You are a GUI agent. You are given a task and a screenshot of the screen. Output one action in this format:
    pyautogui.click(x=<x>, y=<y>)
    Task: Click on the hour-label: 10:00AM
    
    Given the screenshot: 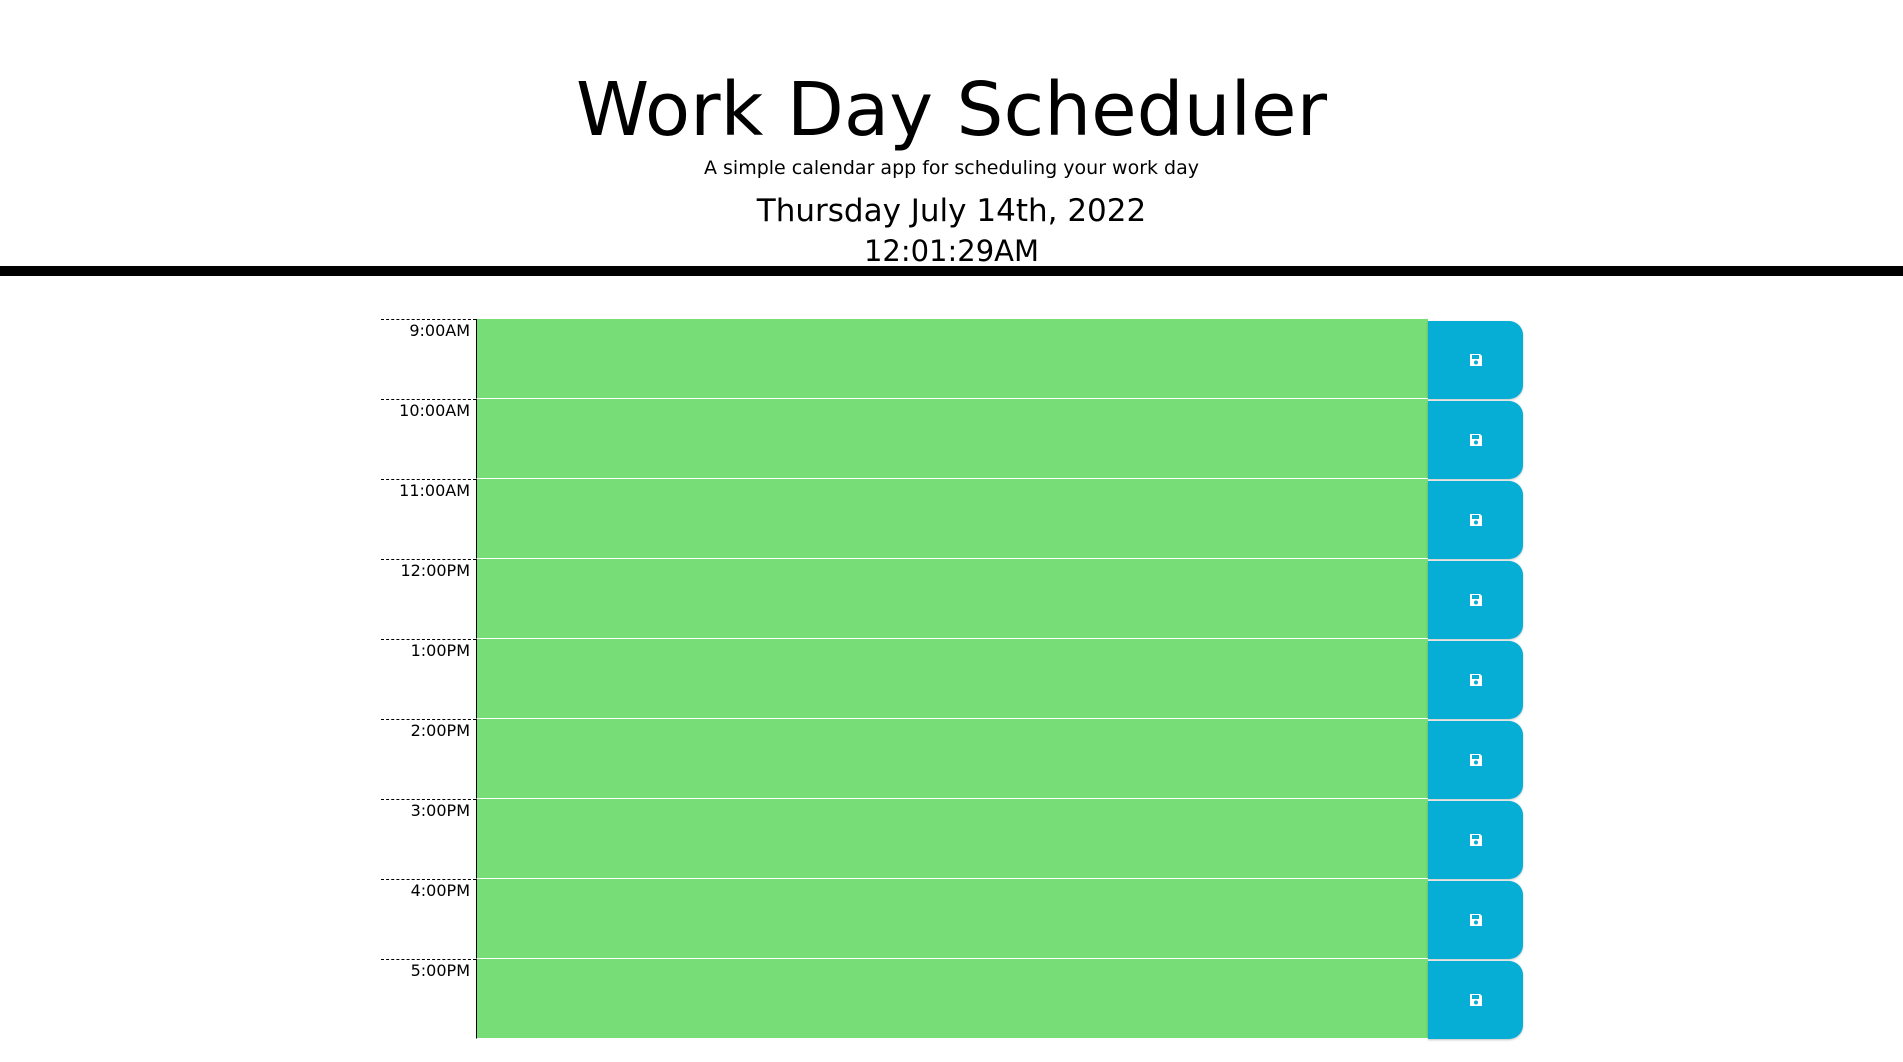 What is the action you would take?
    pyautogui.click(x=428, y=439)
    